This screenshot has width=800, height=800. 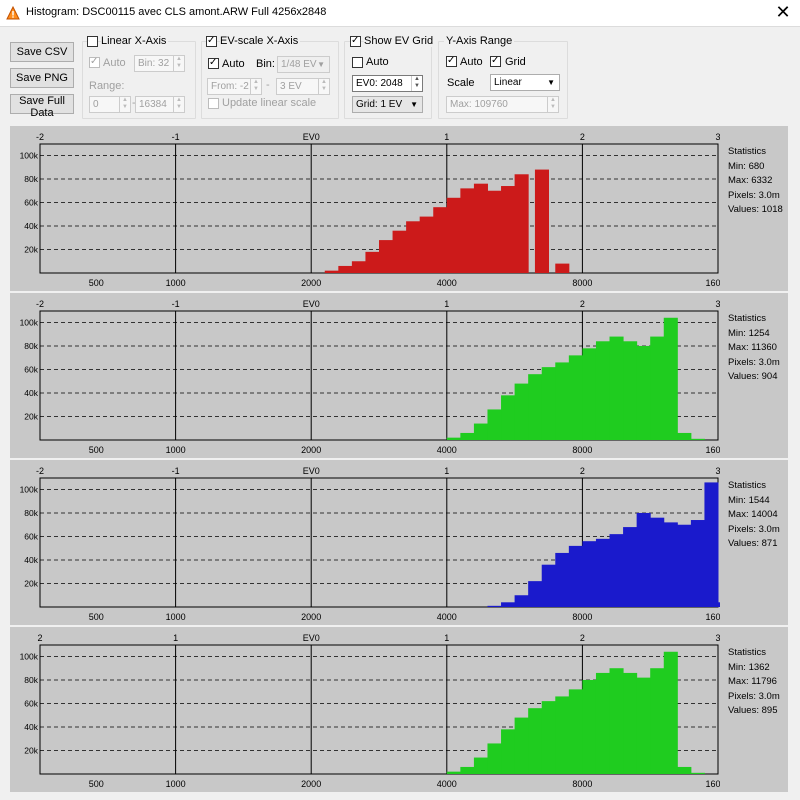 I want to click on ev-auto-checkbox, so click(x=213, y=62).